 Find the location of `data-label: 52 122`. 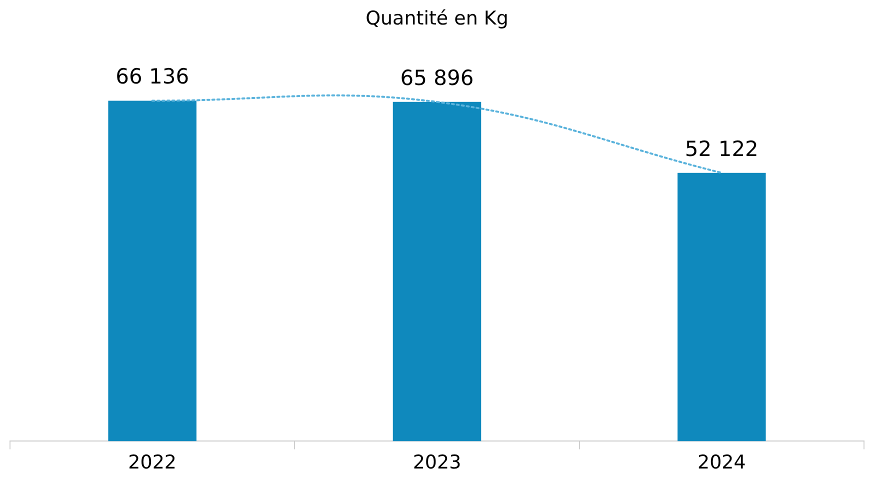

data-label: 52 122 is located at coordinates (721, 148).